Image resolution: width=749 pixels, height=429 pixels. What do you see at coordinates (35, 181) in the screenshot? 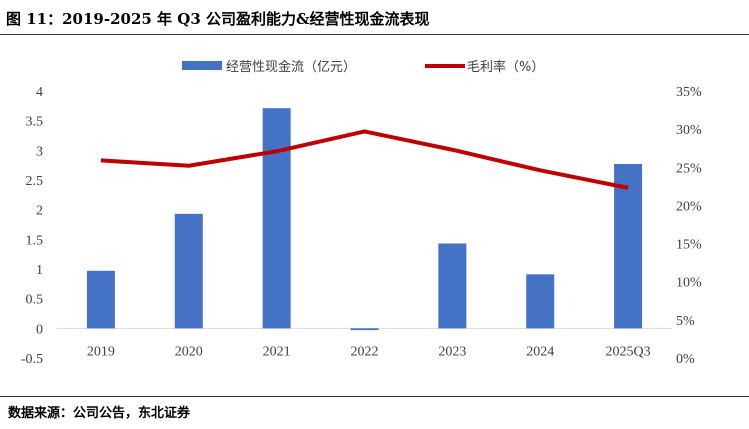
I see `left-axis-tick: 2.5` at bounding box center [35, 181].